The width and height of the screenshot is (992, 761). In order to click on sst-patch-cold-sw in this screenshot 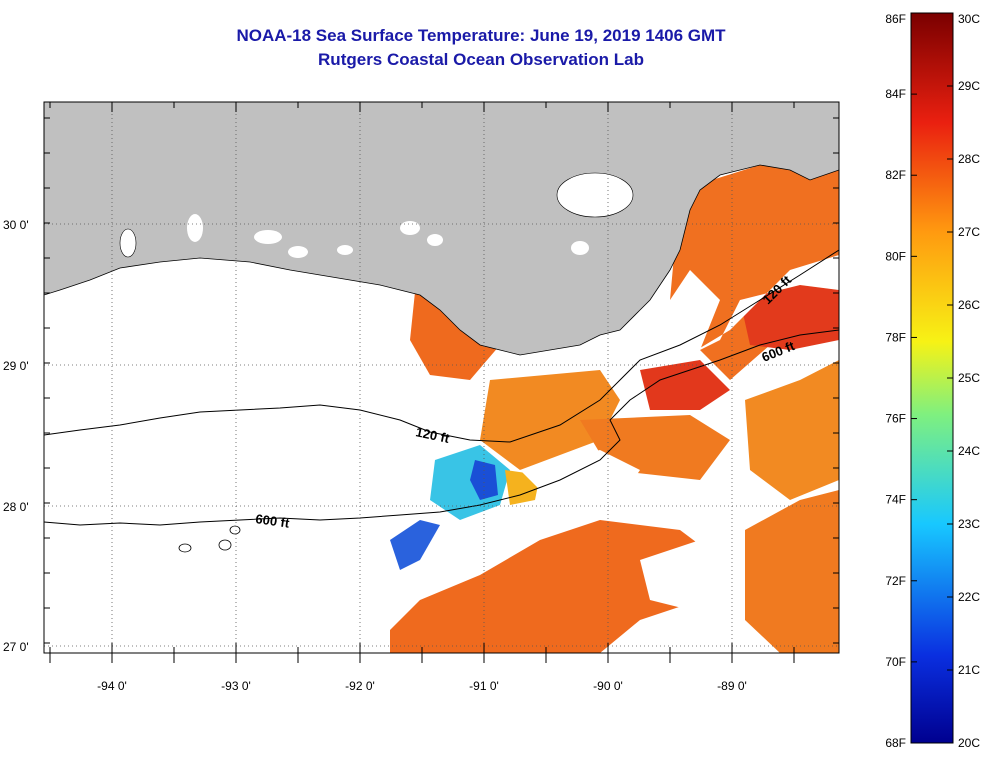, I will do `click(415, 545)`.